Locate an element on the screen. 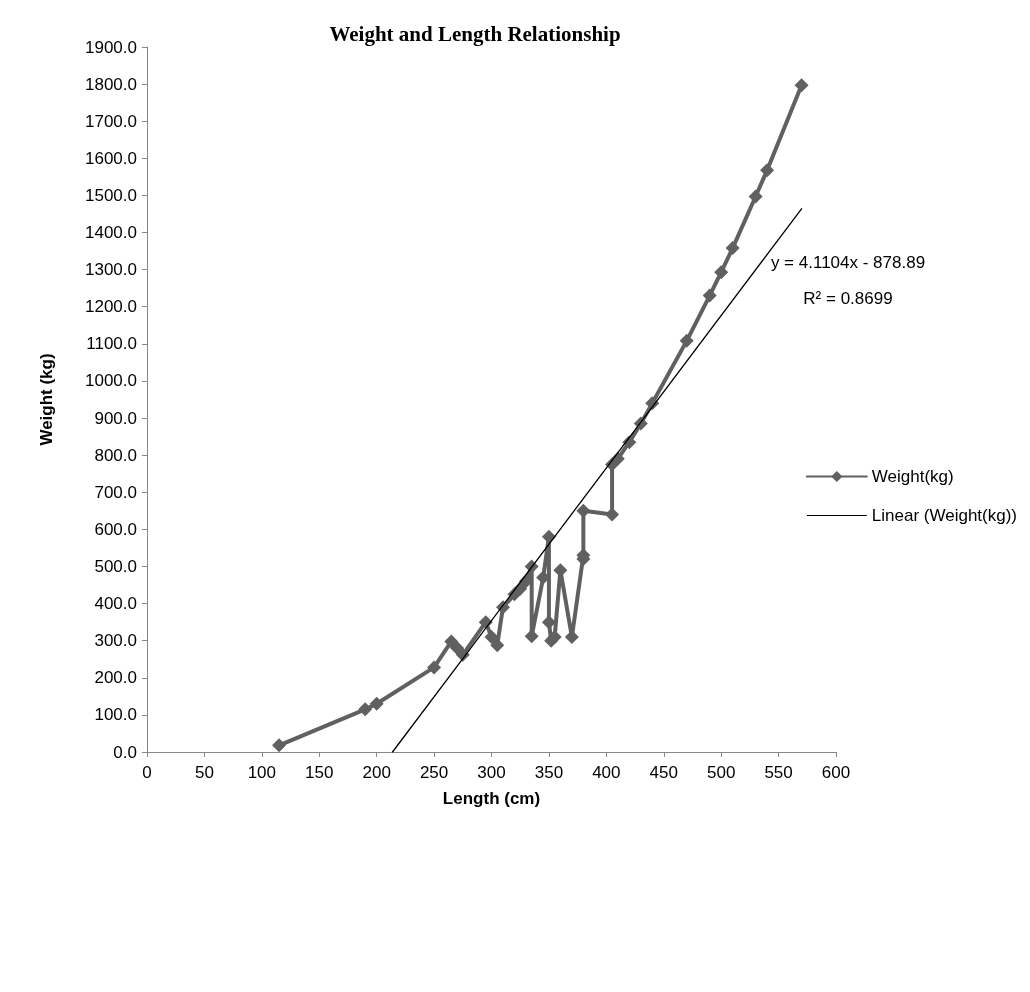  y-tick-label: 1900.0 is located at coordinates (111, 47).